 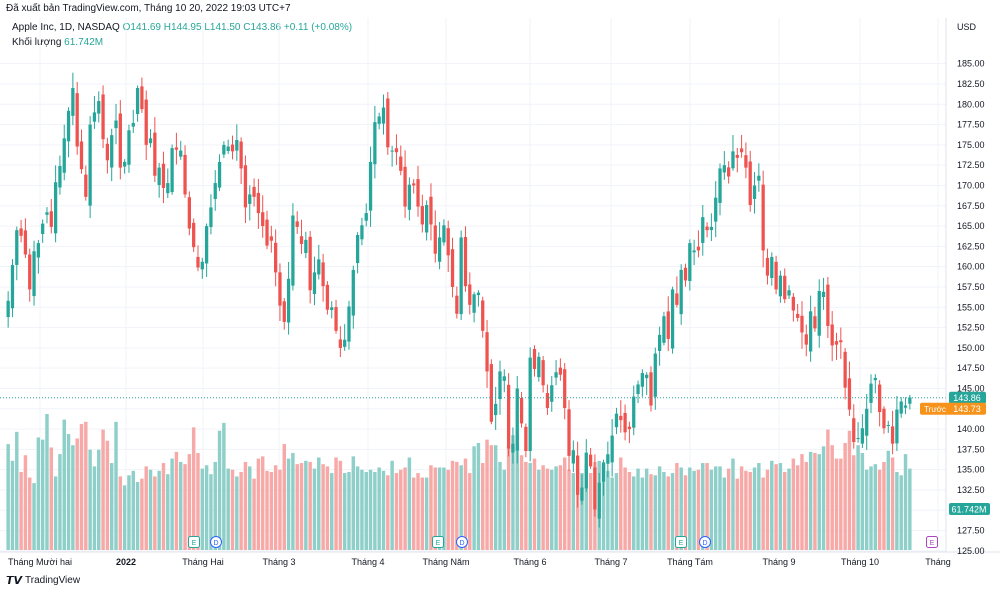 What do you see at coordinates (971, 531) in the screenshot?
I see `y-tick-label: 127.50` at bounding box center [971, 531].